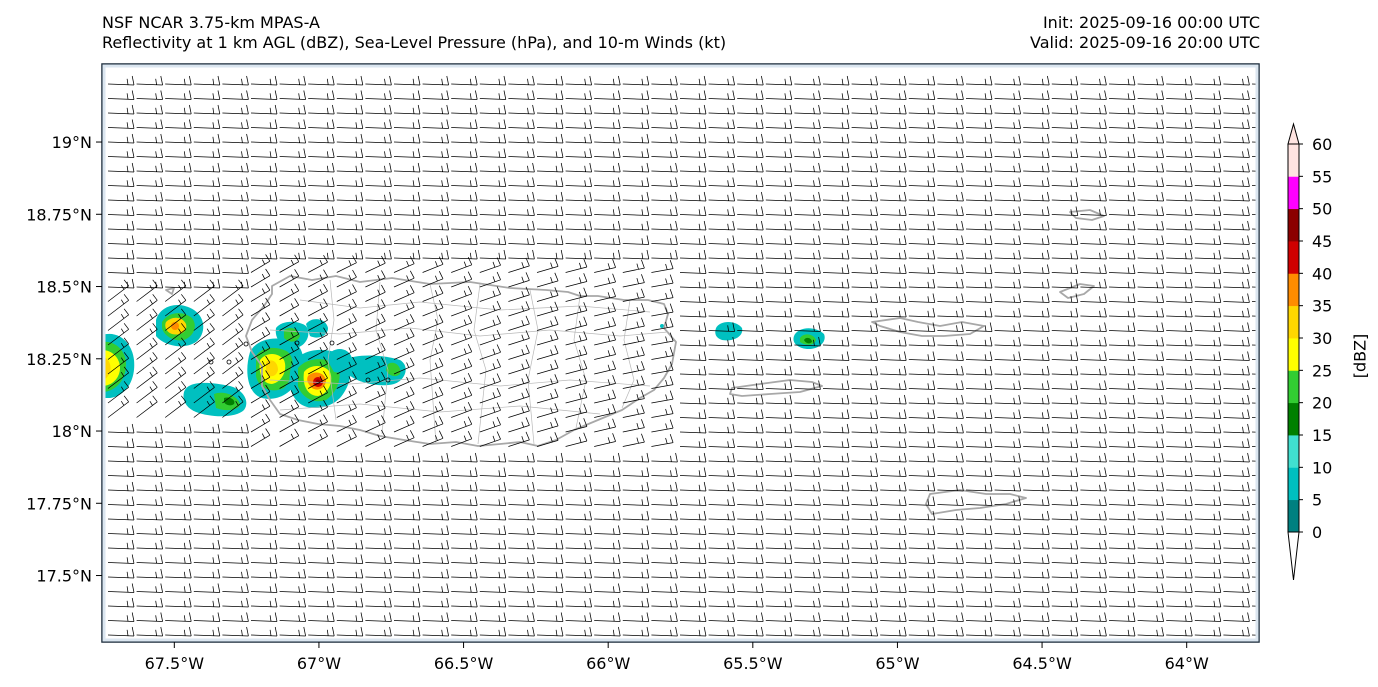 This screenshot has height=687, width=1378. What do you see at coordinates (1077, 291) in the screenshot?
I see `st-thomas-coast` at bounding box center [1077, 291].